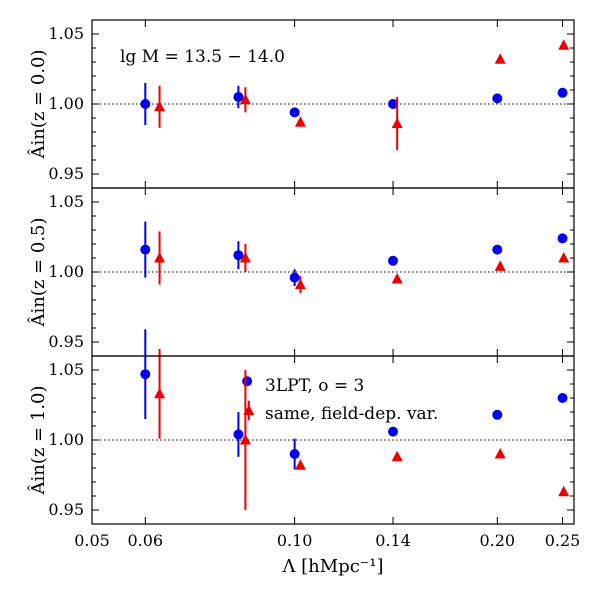 This screenshot has height=600, width=600. Describe the element at coordinates (351, 414) in the screenshot. I see `legend-label: same, field-dep. var.` at that location.